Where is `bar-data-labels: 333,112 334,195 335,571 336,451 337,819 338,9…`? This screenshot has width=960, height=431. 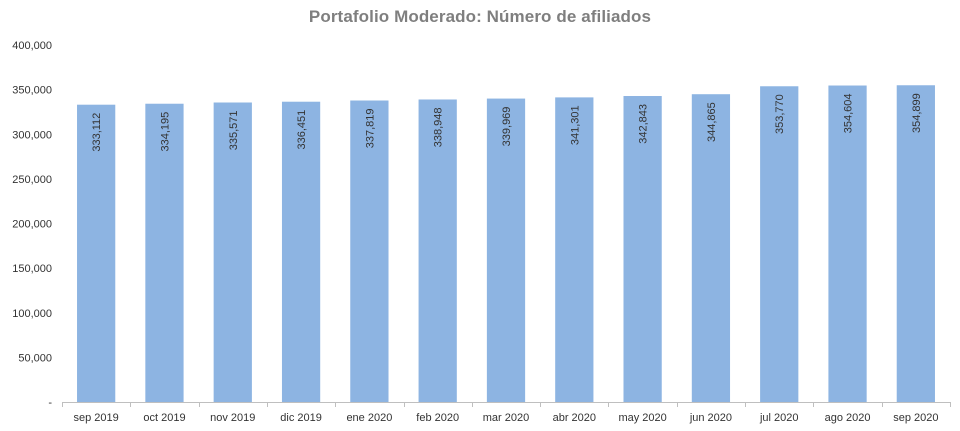
bar-data-labels: 333,112 334,195 335,571 336,451 337,819 338,9… is located at coordinates (507, 122).